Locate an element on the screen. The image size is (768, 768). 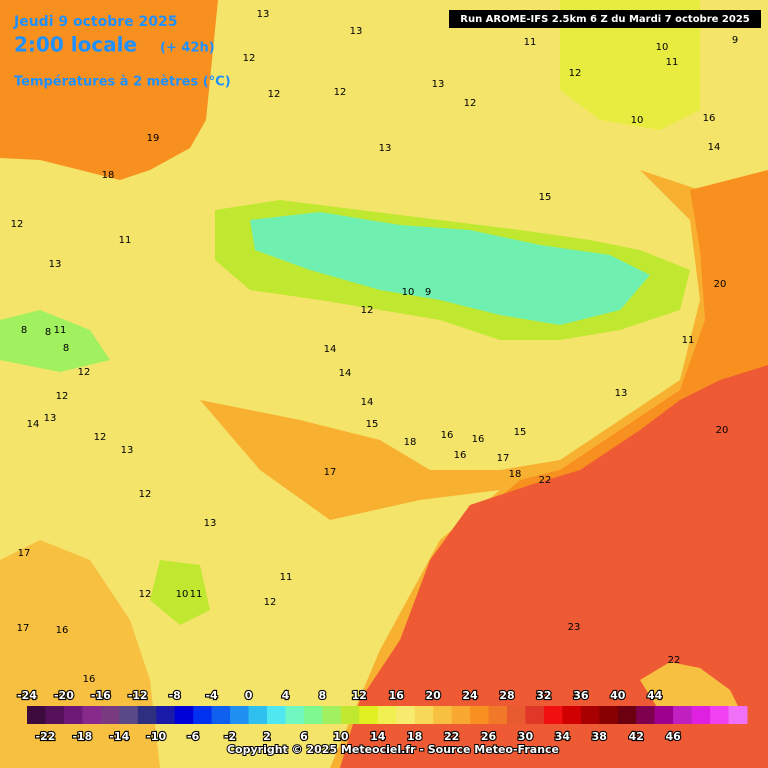
colorbar-tick-label: 34 is located at coordinates (563, 736).